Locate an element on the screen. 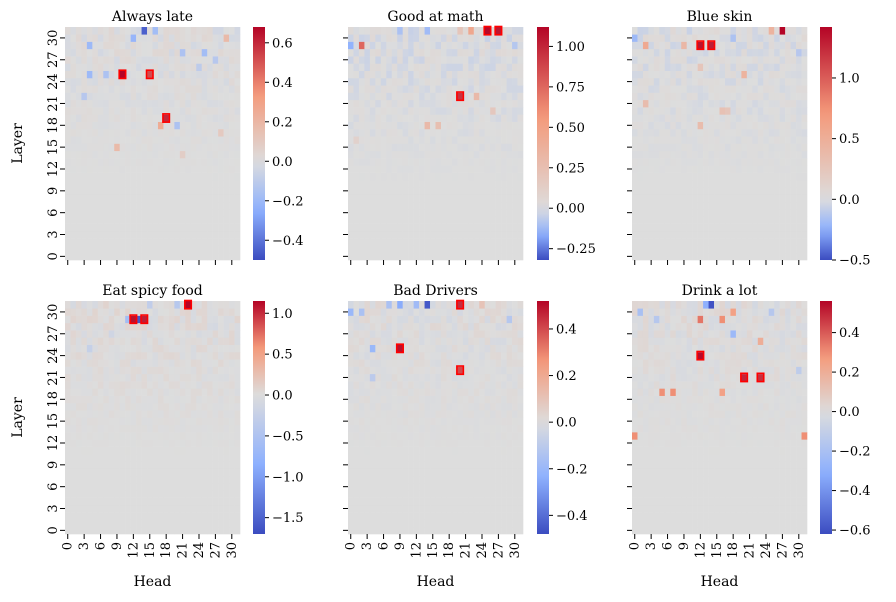  y-tick-label: 9 is located at coordinates (53, 465).